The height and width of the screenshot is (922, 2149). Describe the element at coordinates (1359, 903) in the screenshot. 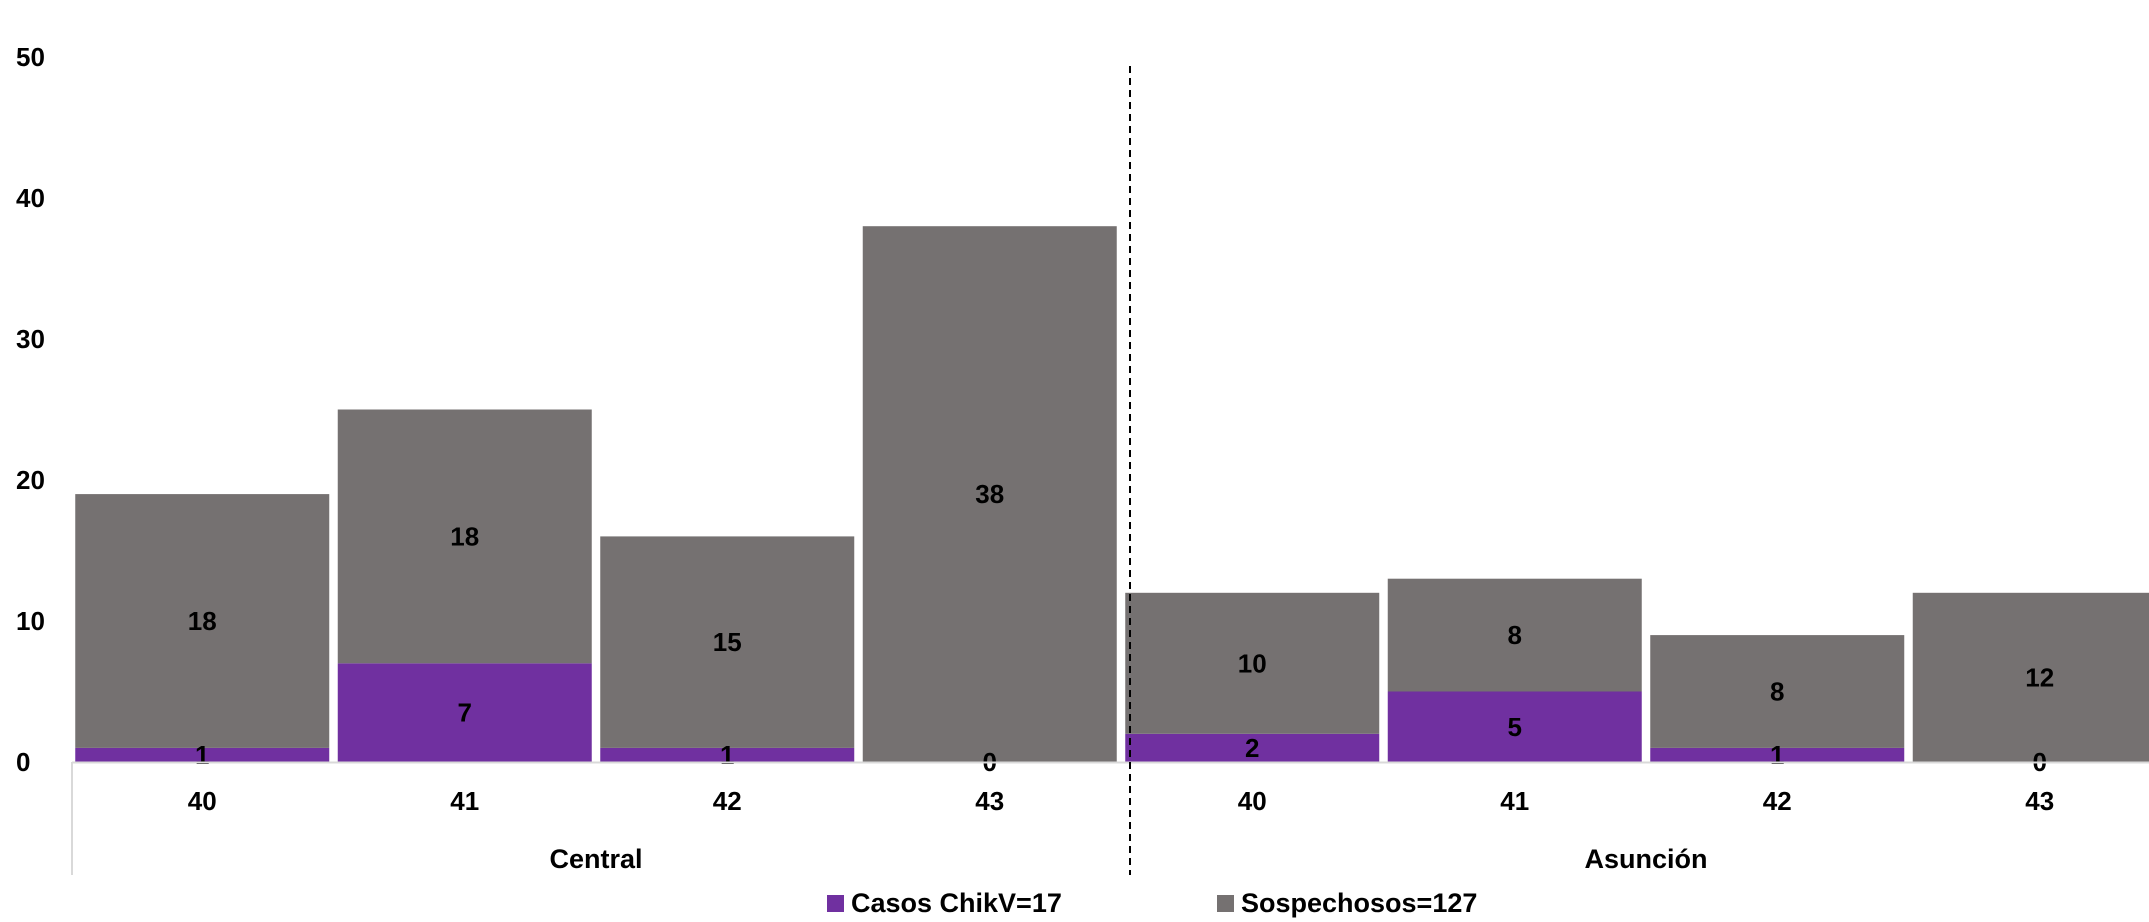

I see `legend-label: Sospechosos=127` at that location.